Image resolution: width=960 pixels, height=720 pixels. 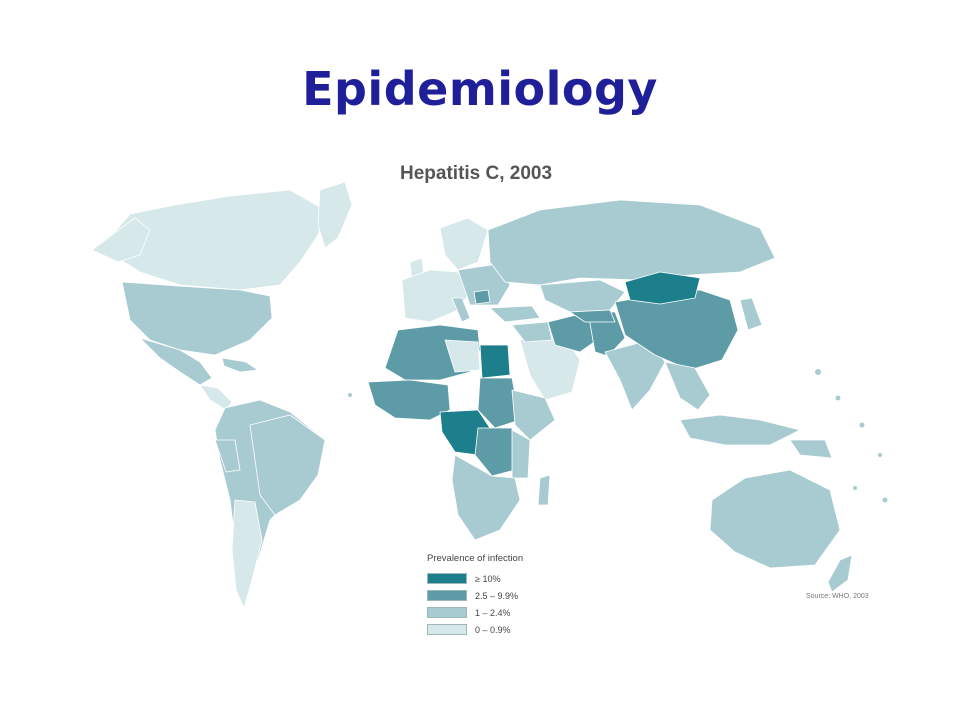 What do you see at coordinates (409, 400) in the screenshot?
I see `region-west-africa` at bounding box center [409, 400].